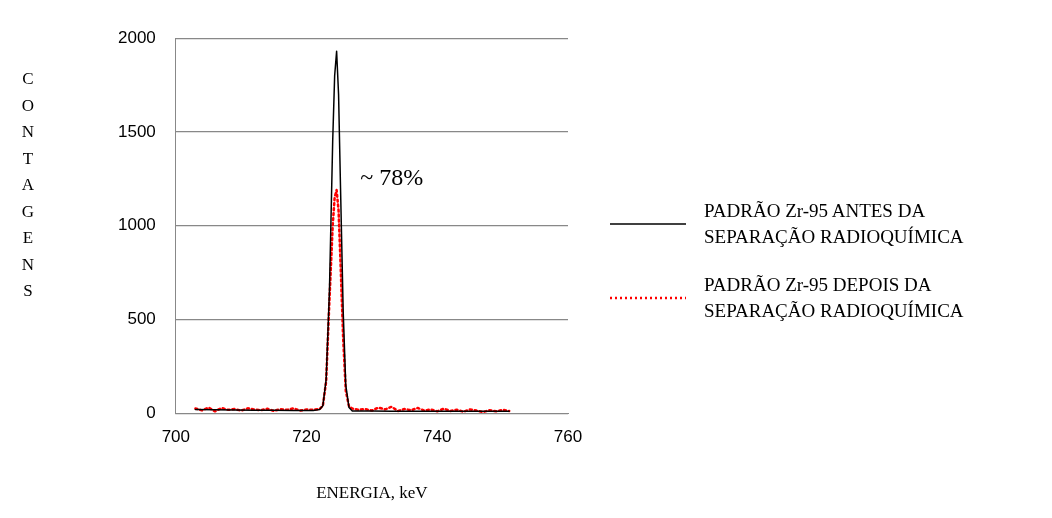 The image size is (1052, 518). Describe the element at coordinates (151, 412) in the screenshot. I see `y-tick-label: 0` at that location.